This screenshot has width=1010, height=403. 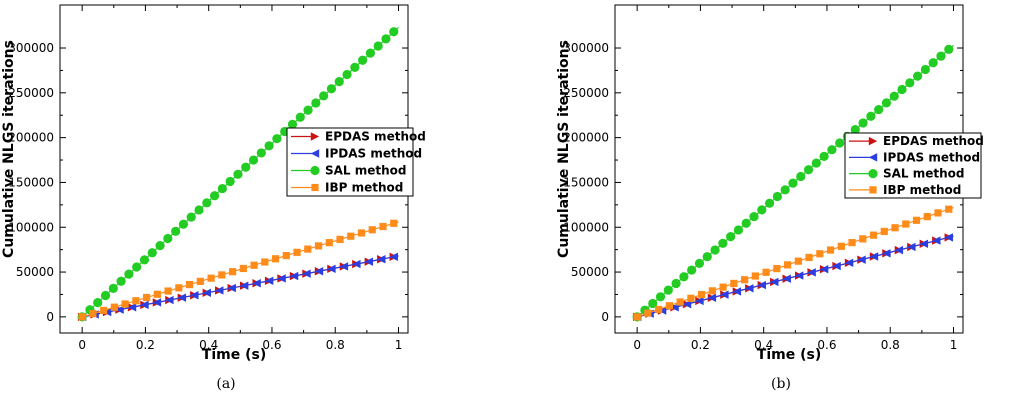 I want to click on y-tick-label: 100000, so click(x=31, y=227).